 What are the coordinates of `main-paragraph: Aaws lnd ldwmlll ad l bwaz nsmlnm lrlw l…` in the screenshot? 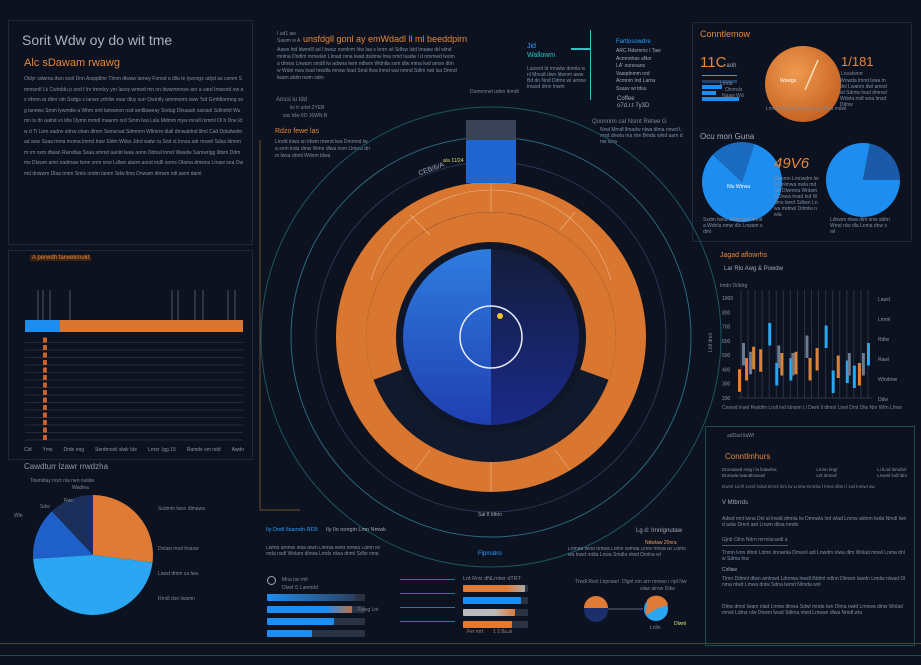 It's located at (367, 64).